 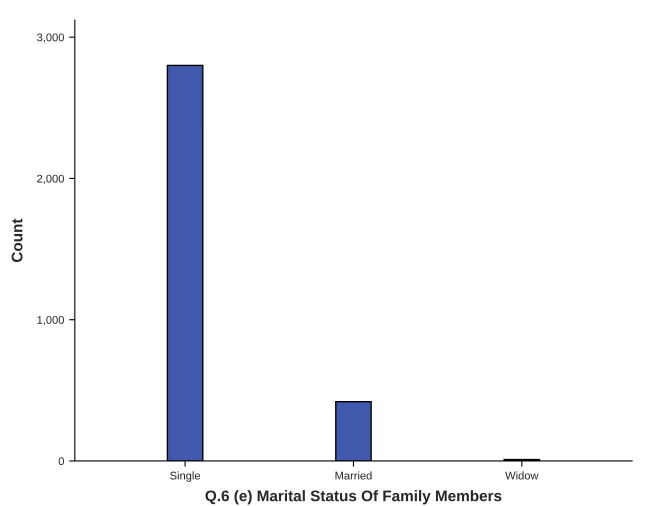 What do you see at coordinates (17, 240) in the screenshot?
I see `y-axis-title: Count` at bounding box center [17, 240].